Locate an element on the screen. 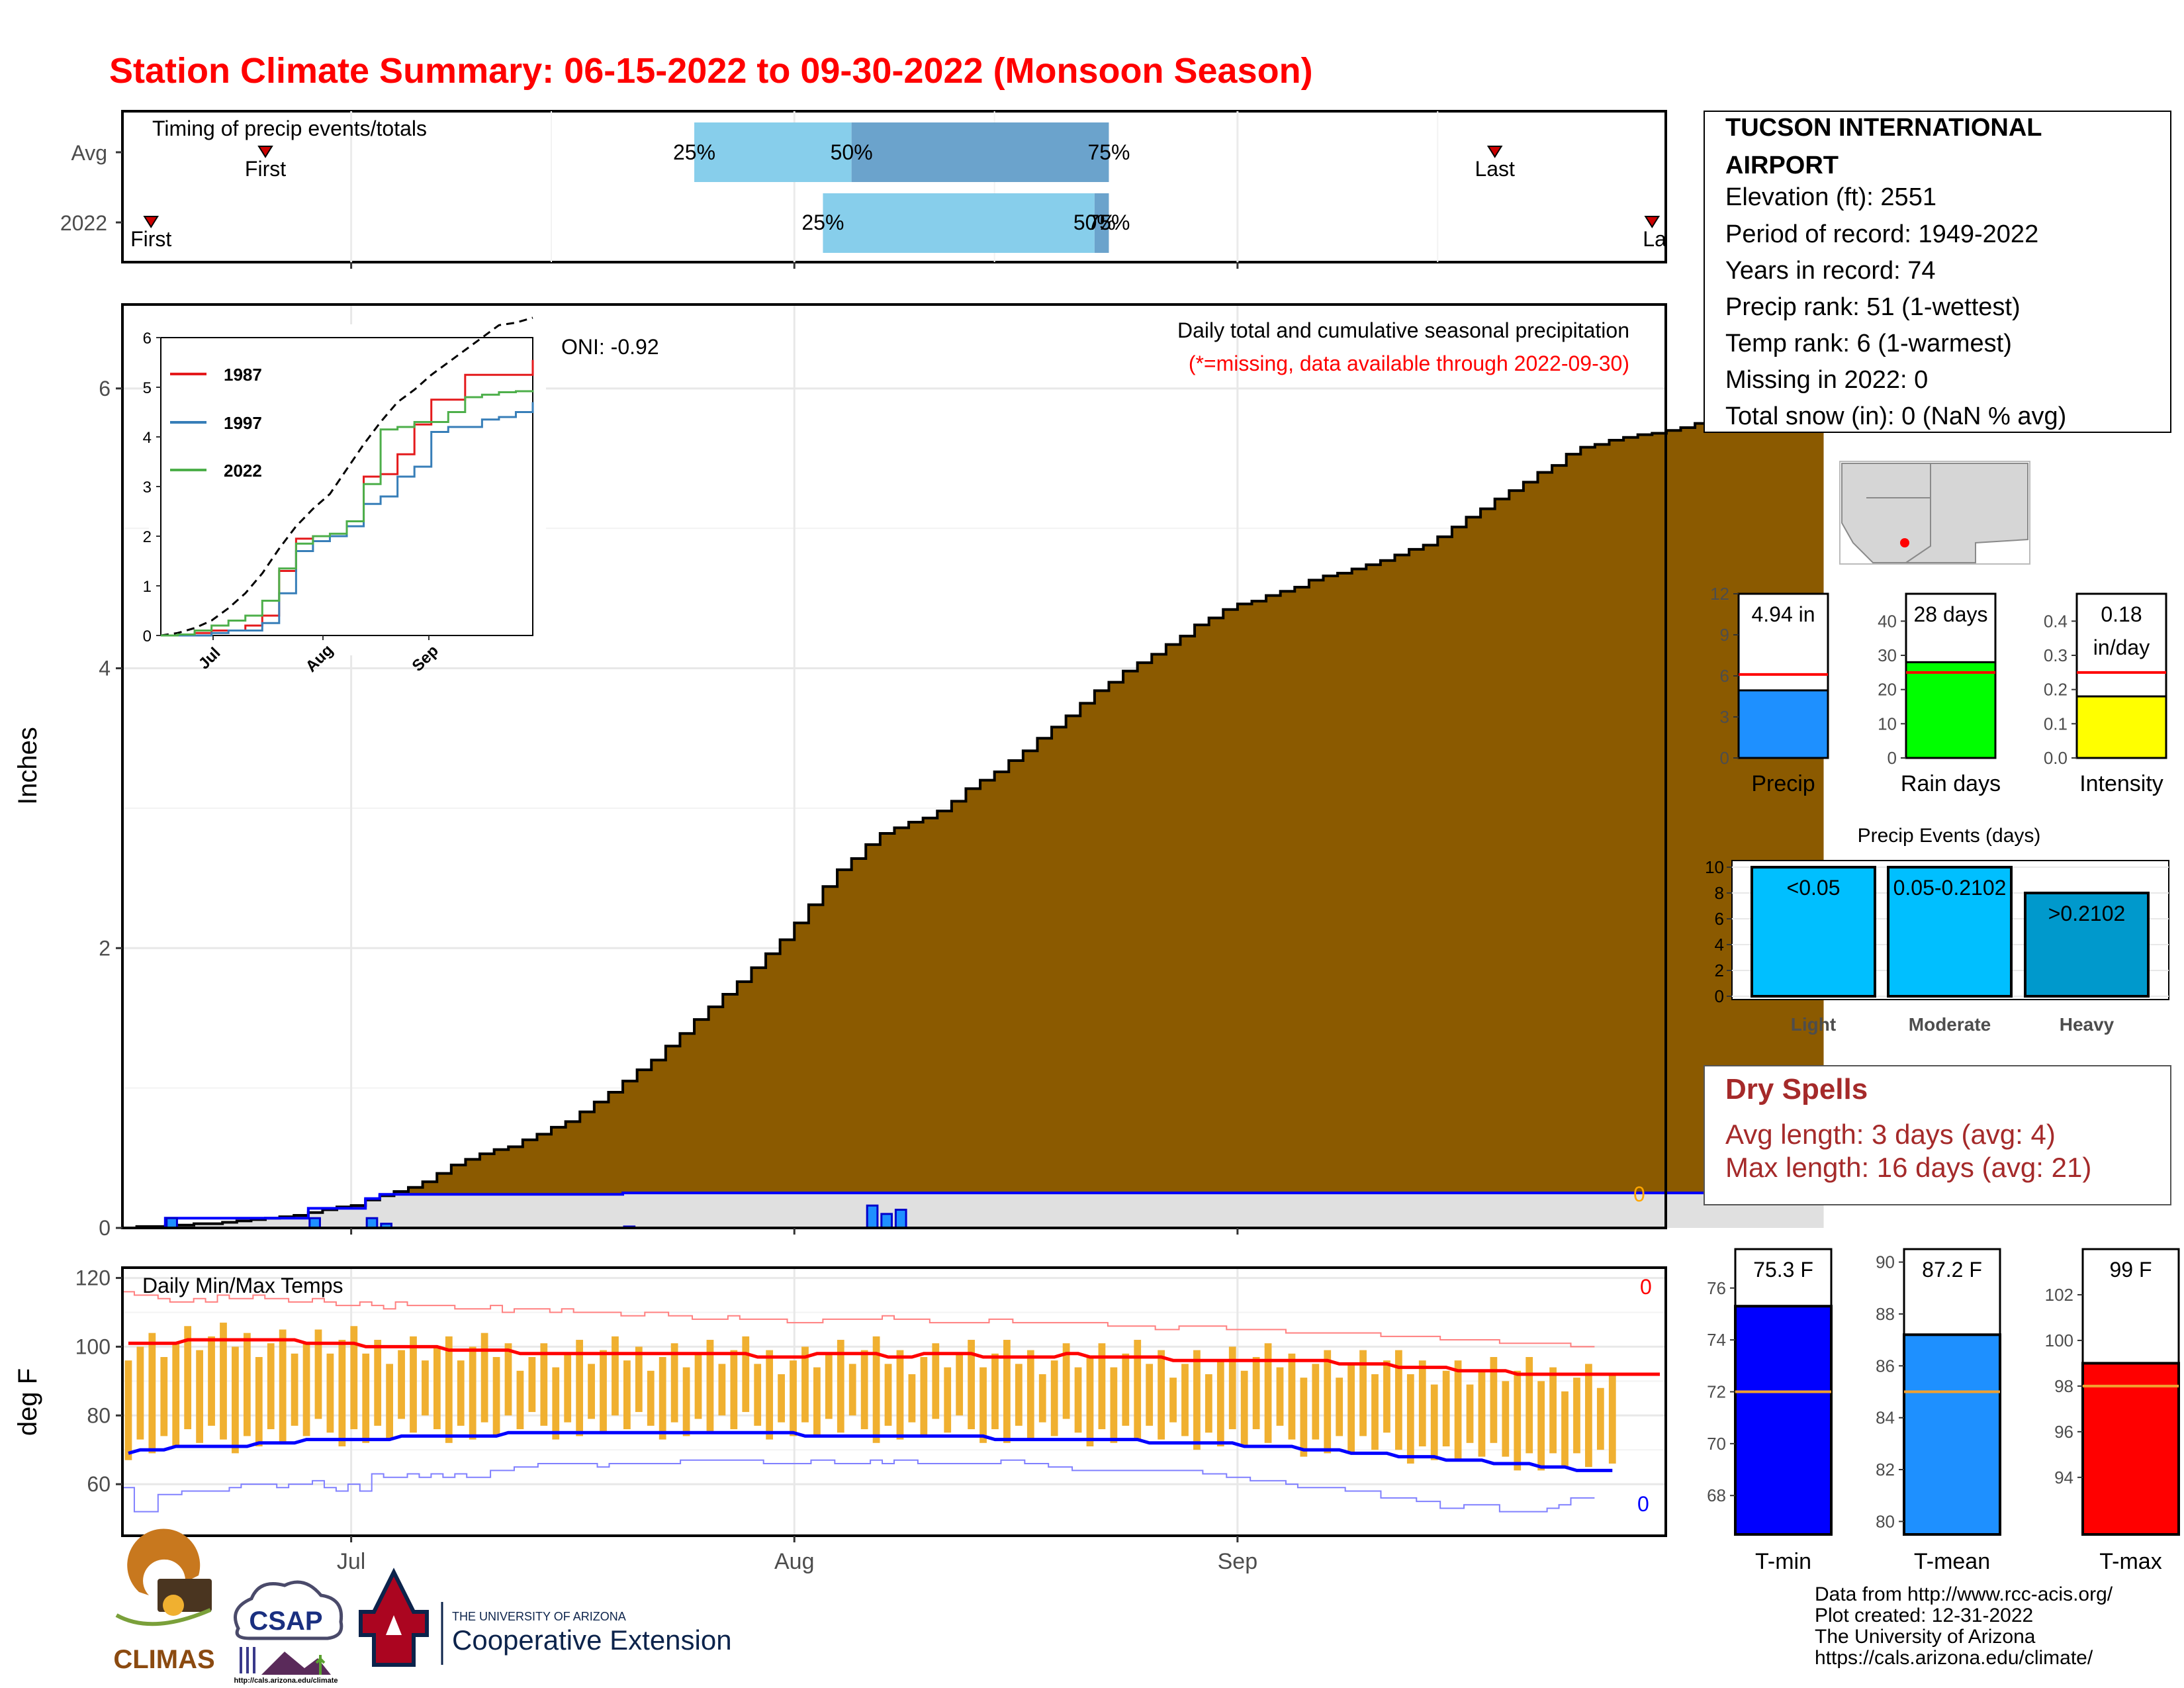  dry-spells-max: Max length: 16 days (avg: 21) is located at coordinates (1908, 1167).